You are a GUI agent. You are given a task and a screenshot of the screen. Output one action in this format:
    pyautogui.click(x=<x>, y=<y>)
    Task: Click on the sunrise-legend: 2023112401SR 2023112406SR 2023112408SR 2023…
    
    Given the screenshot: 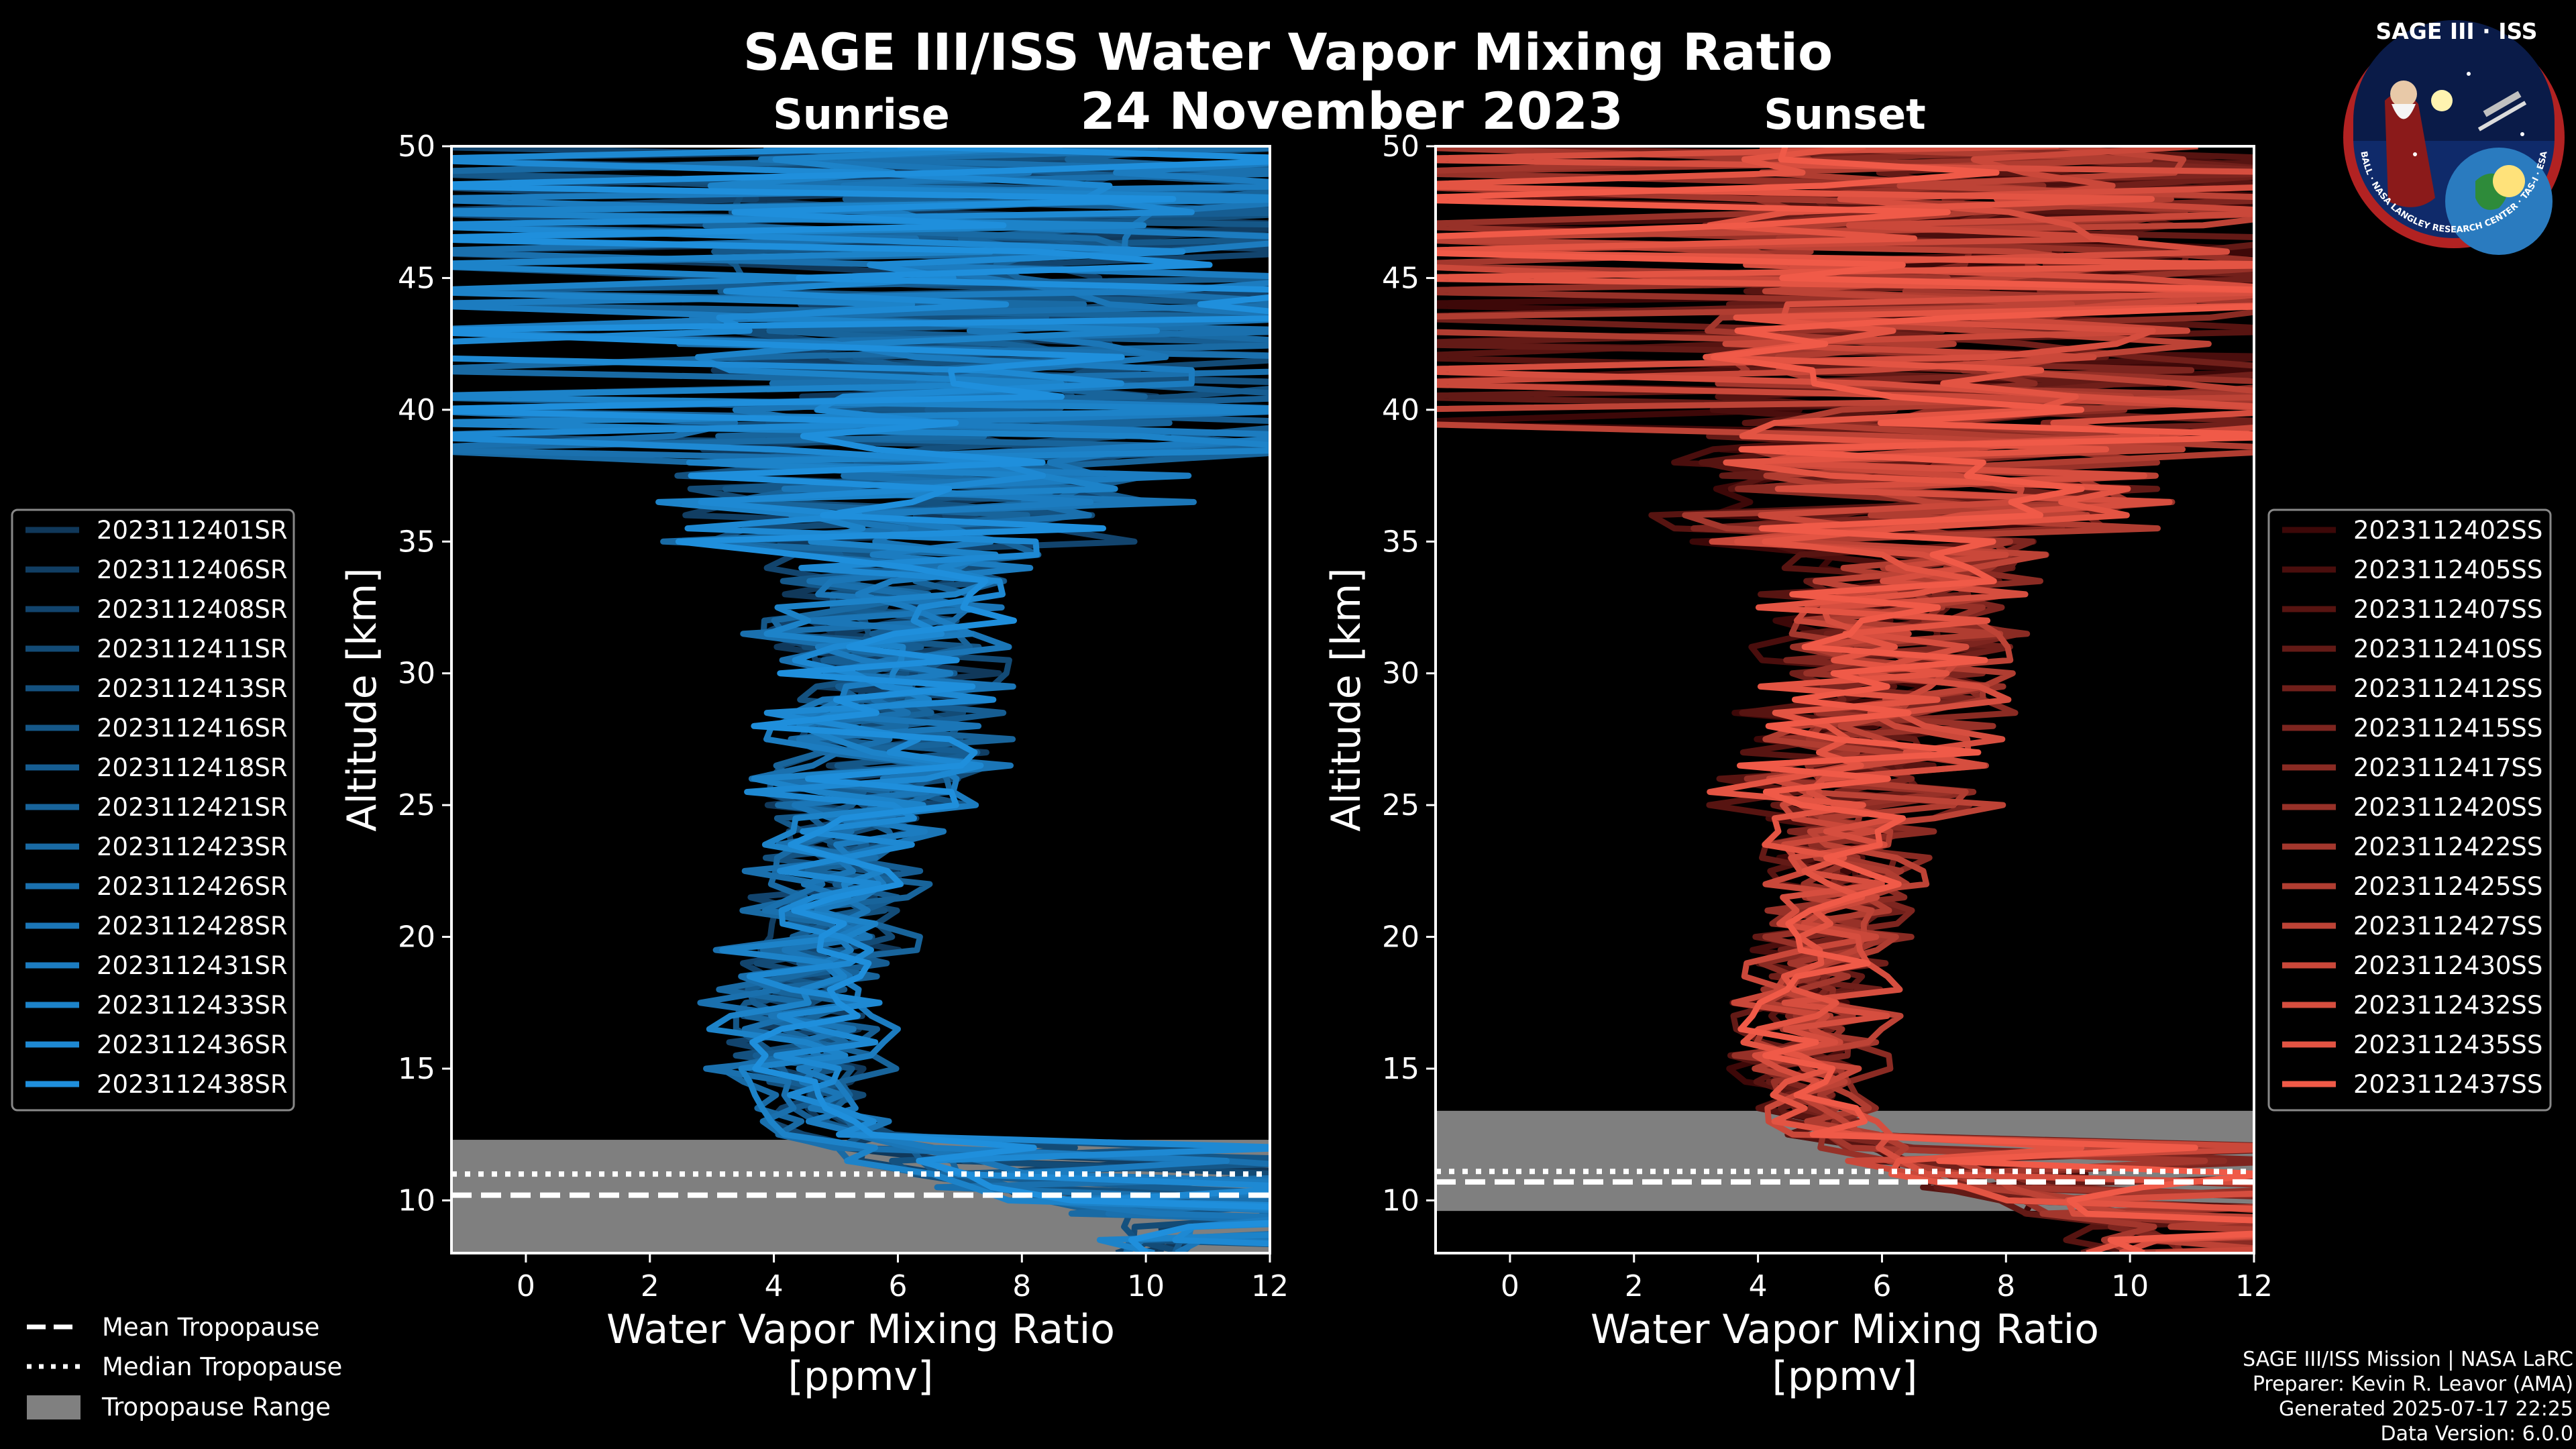 What is the action you would take?
    pyautogui.click(x=153, y=810)
    